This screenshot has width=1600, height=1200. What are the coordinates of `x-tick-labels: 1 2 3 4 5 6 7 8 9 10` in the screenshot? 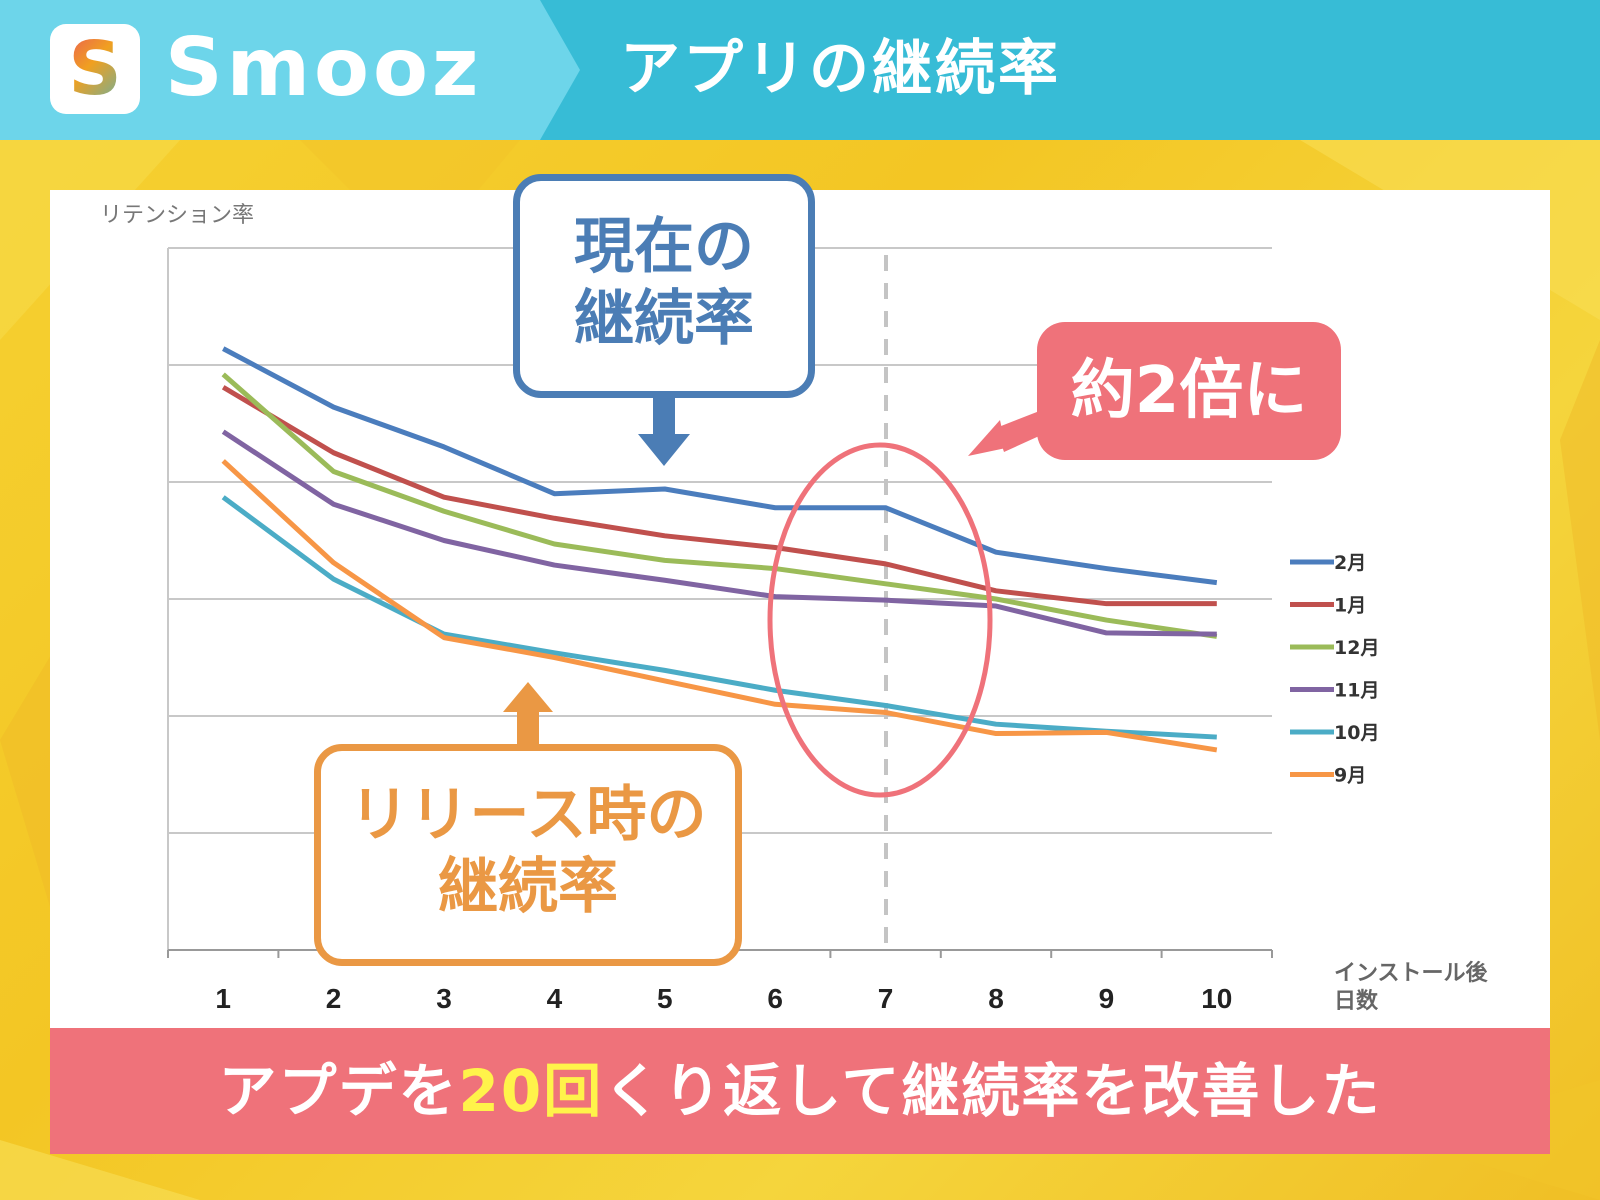 It's located at (723, 998).